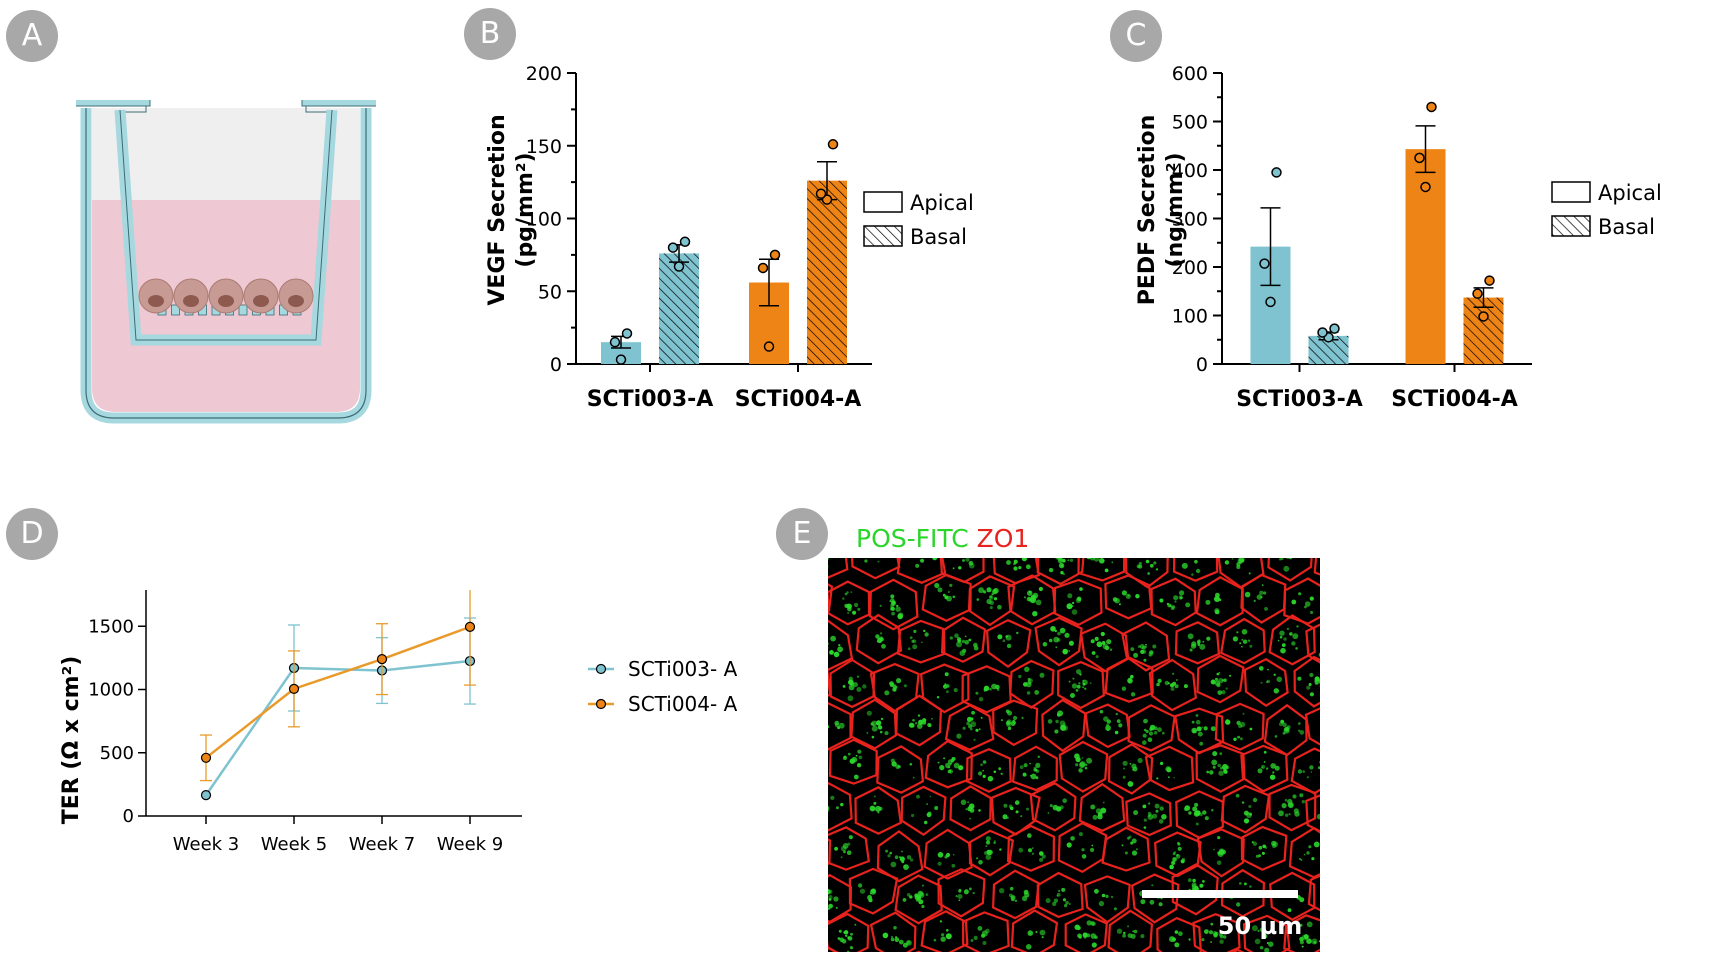  Describe the element at coordinates (912, 538) in the screenshot. I see `stain-pos-fitc: POS-FITC` at that location.